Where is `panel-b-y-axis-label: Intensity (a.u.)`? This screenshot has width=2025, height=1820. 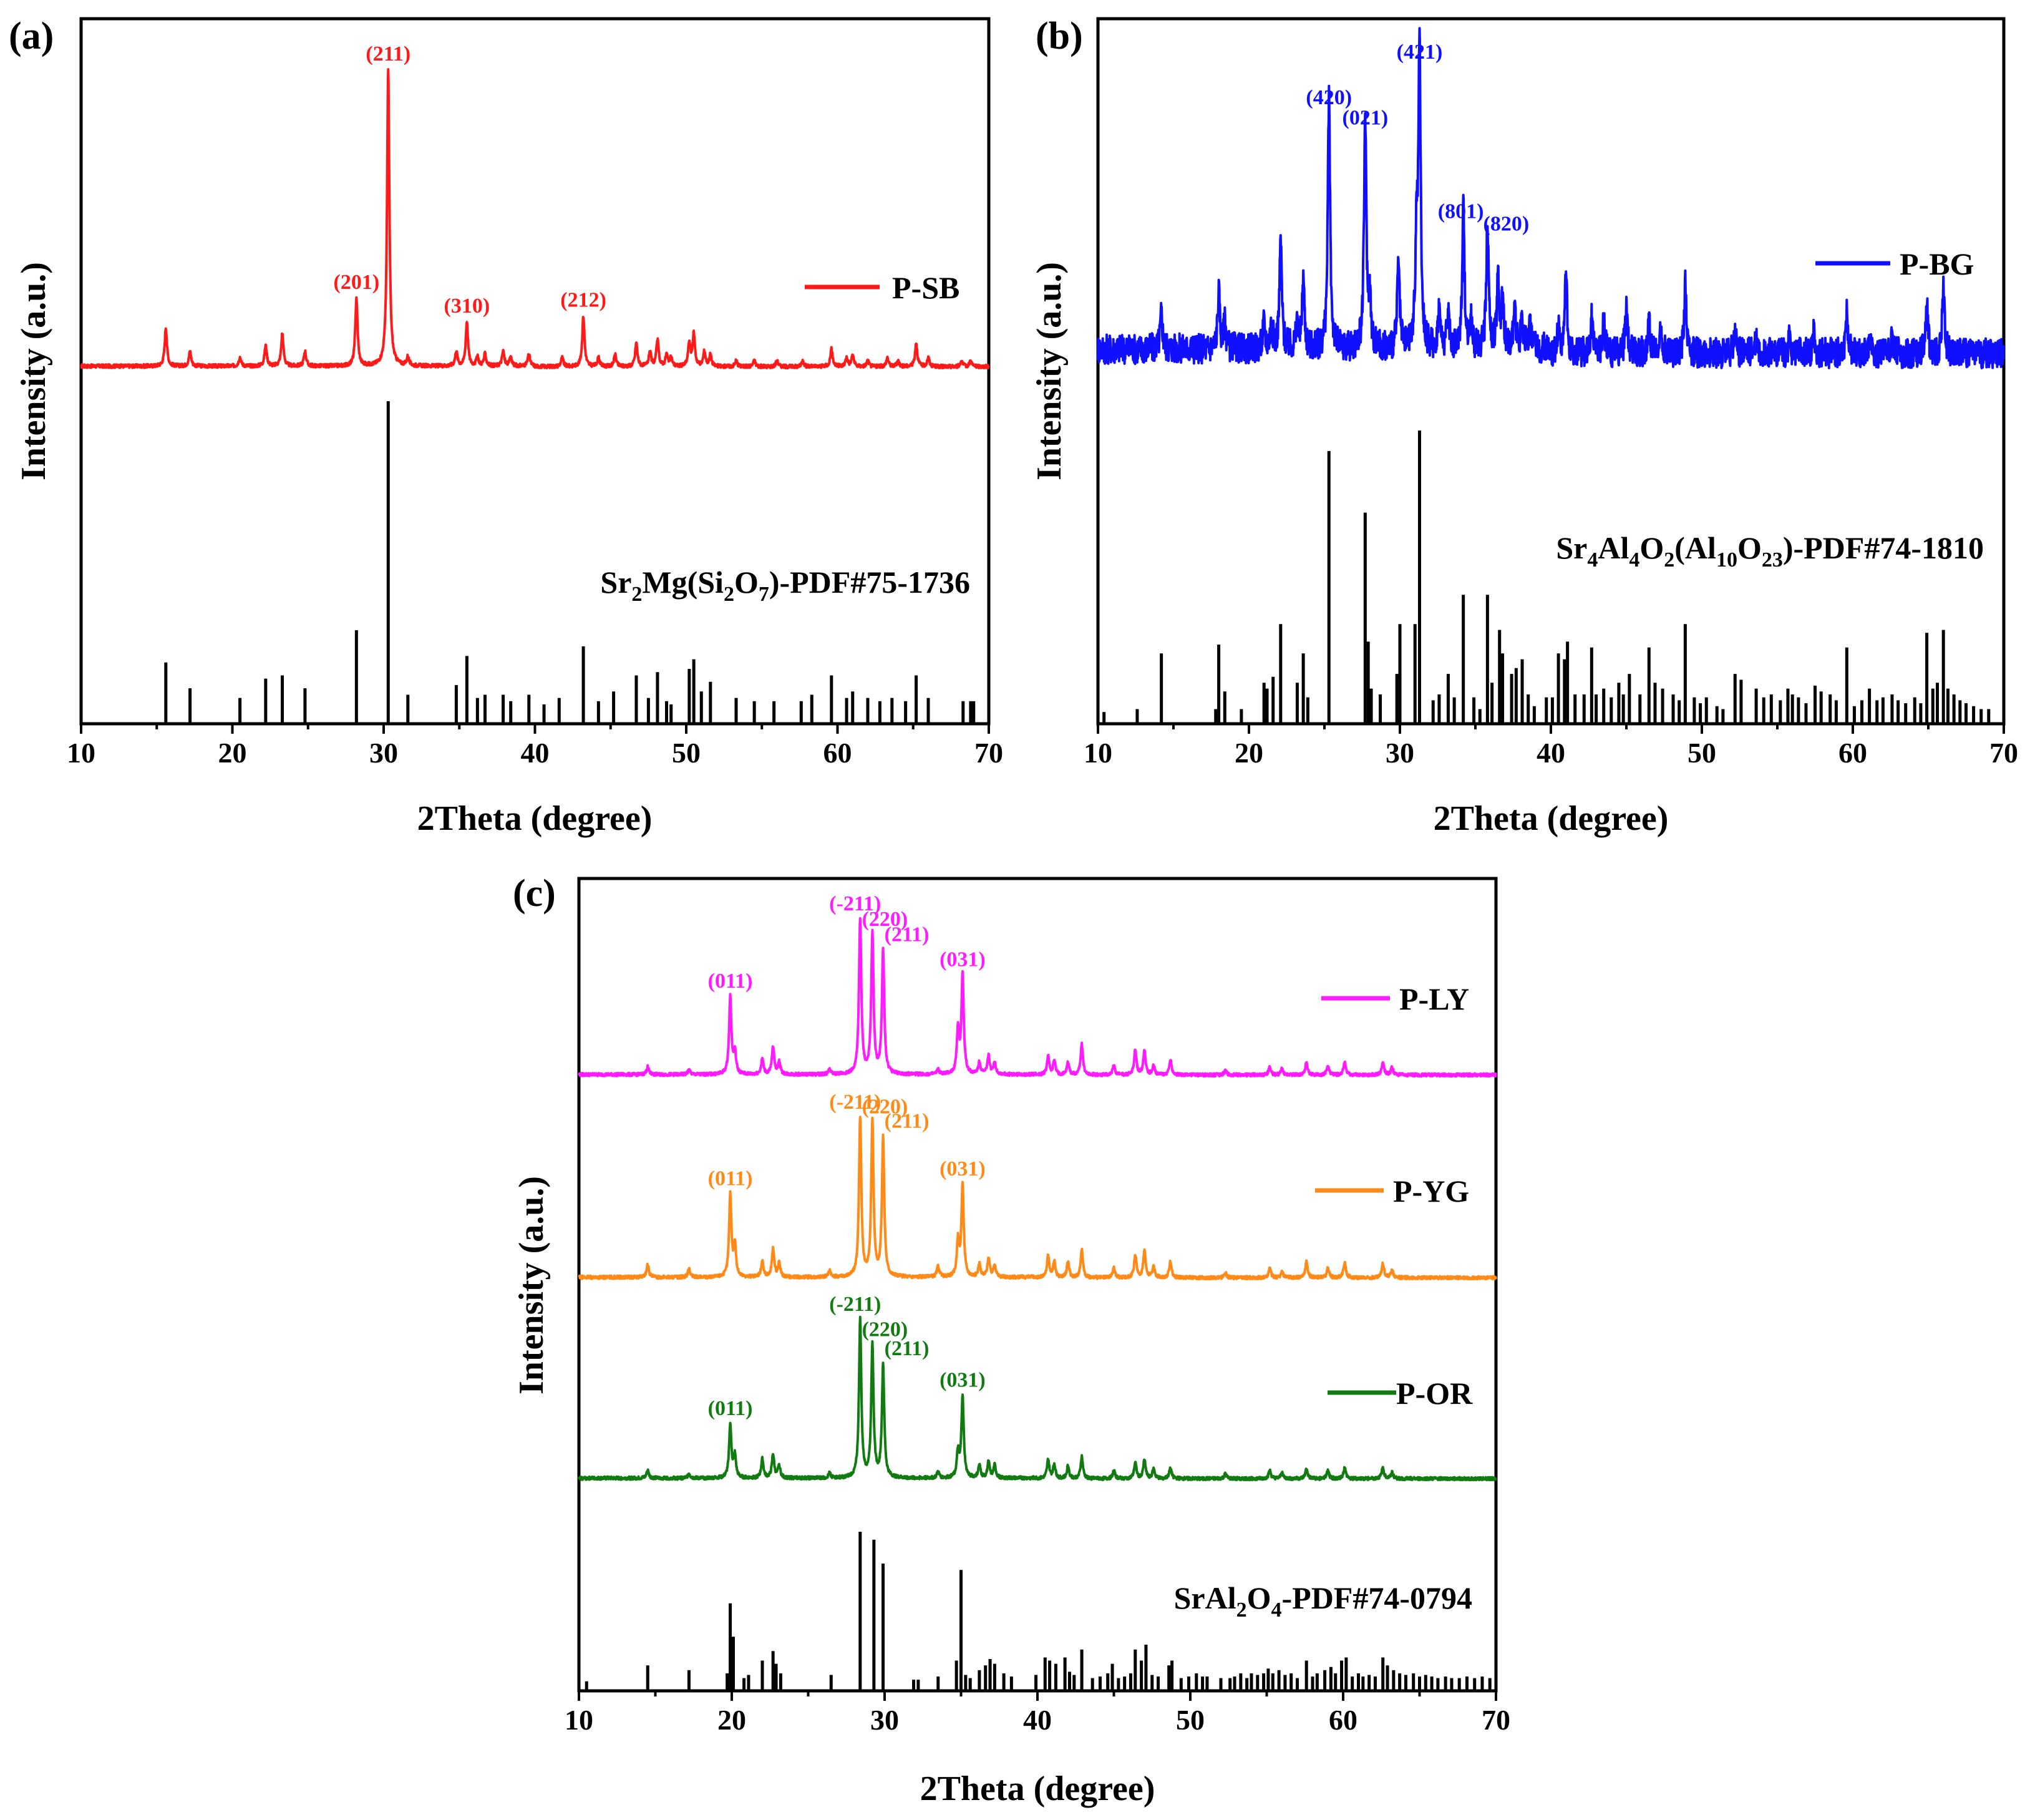 panel-b-y-axis-label: Intensity (a.u.) is located at coordinates (1049, 371).